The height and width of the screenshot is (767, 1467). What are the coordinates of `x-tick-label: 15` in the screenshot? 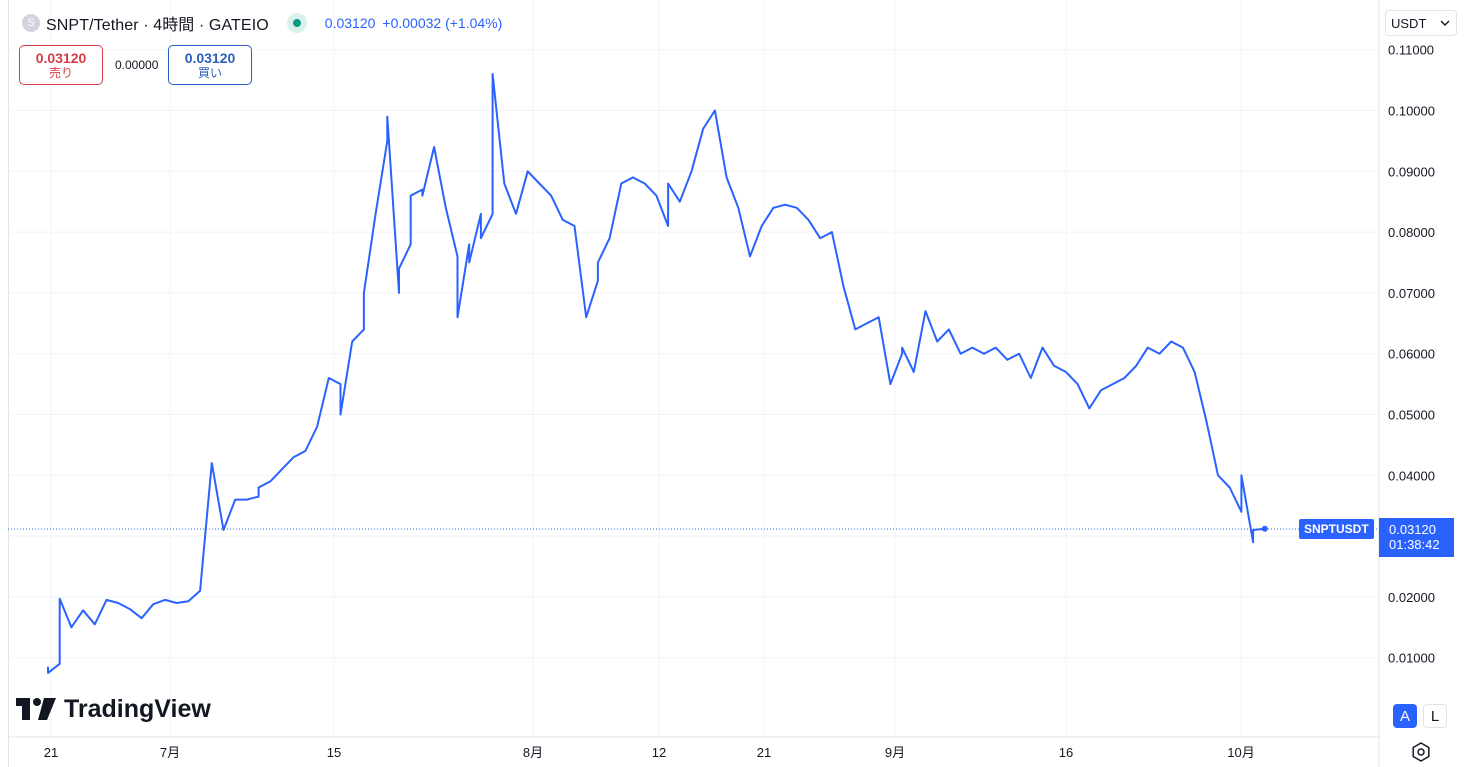 It's located at (334, 752).